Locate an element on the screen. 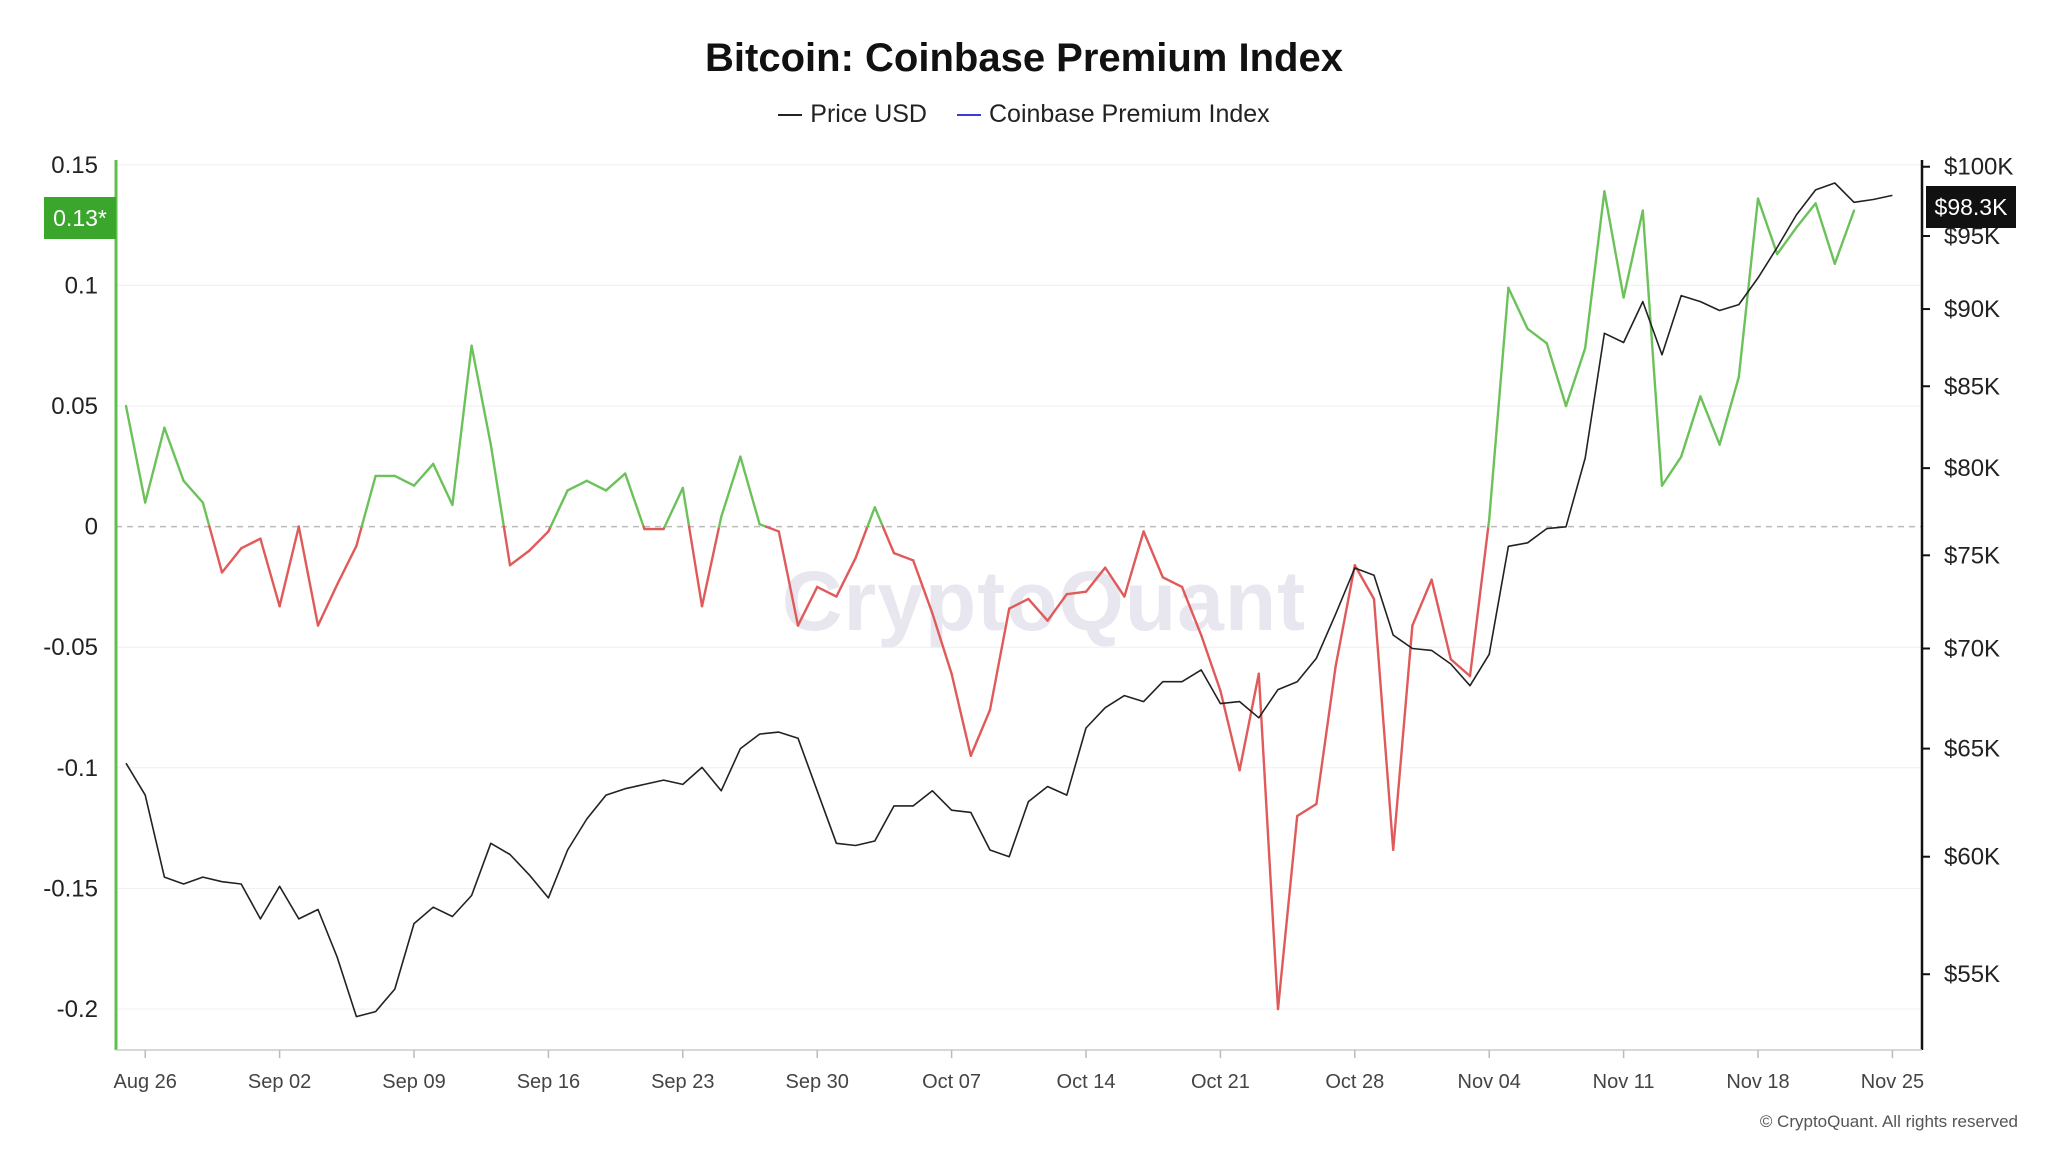 Image resolution: width=2048 pixels, height=1152 pixels. legend-swatch-price is located at coordinates (790, 114).